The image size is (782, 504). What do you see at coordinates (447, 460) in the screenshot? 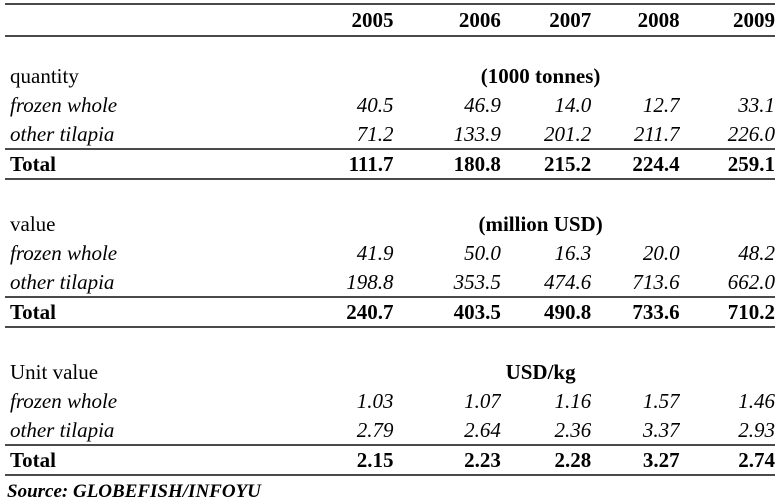
I see `total-value-cell: 2.23` at bounding box center [447, 460].